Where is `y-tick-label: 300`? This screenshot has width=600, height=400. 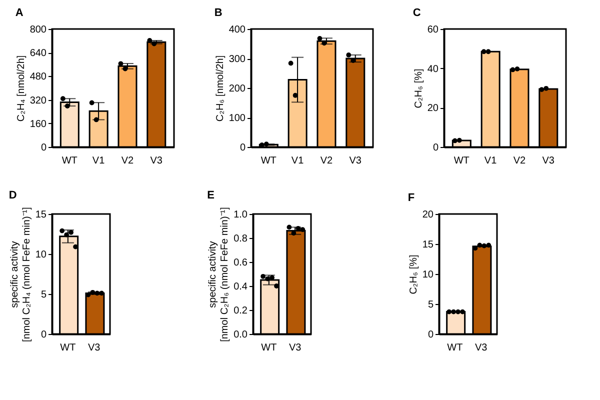
y-tick-label: 300 is located at coordinates (237, 59).